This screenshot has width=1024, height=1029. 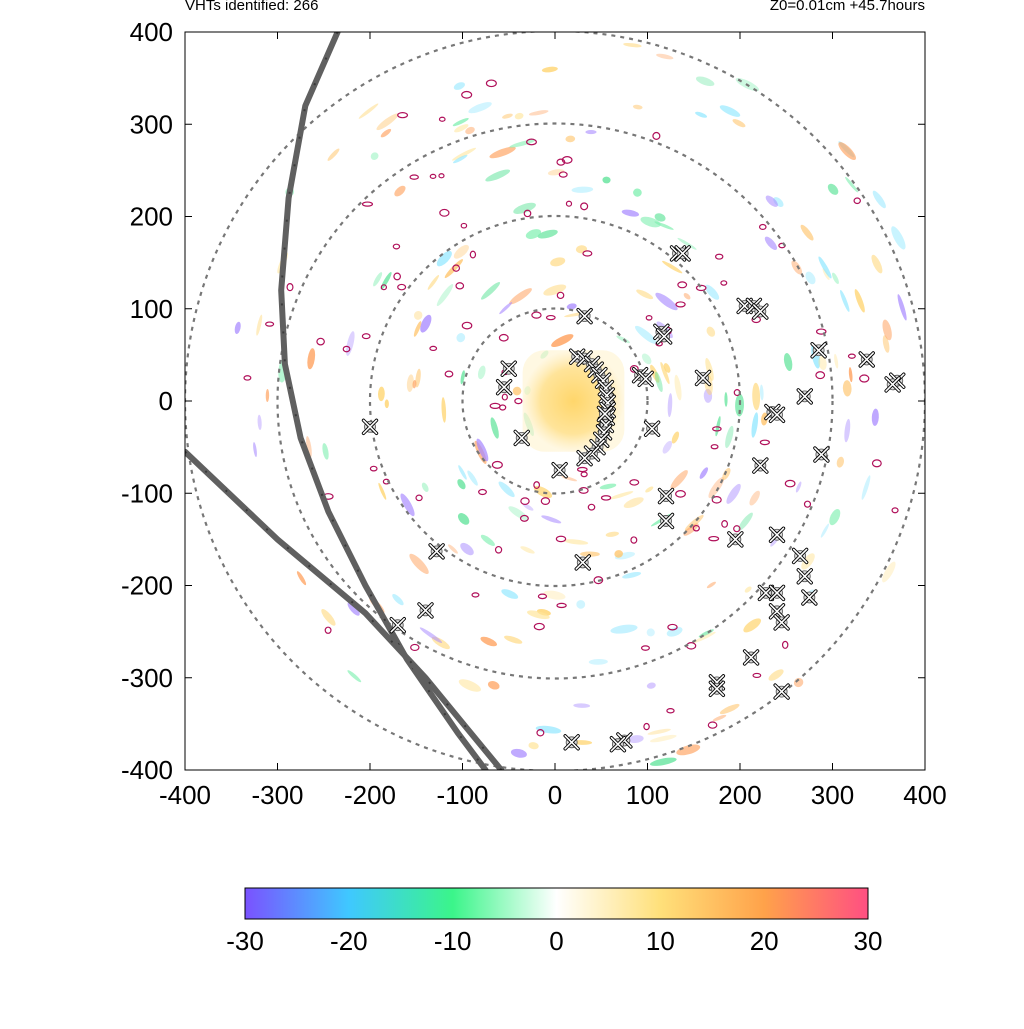 What do you see at coordinates (462, 795) in the screenshot?
I see `x-tick-label: -100` at bounding box center [462, 795].